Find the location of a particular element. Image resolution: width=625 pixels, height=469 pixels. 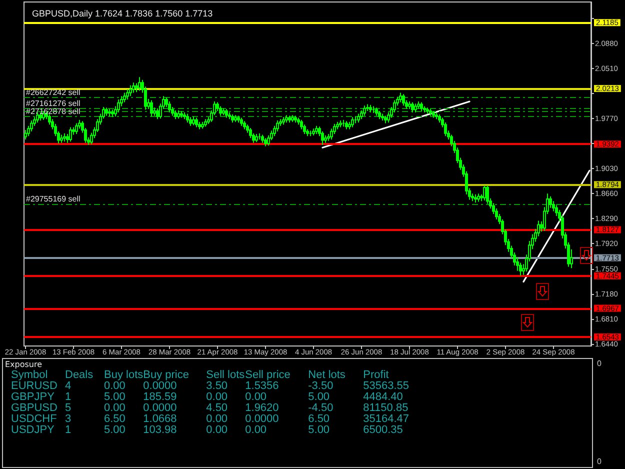

text: 3 is located at coordinates (68, 419).